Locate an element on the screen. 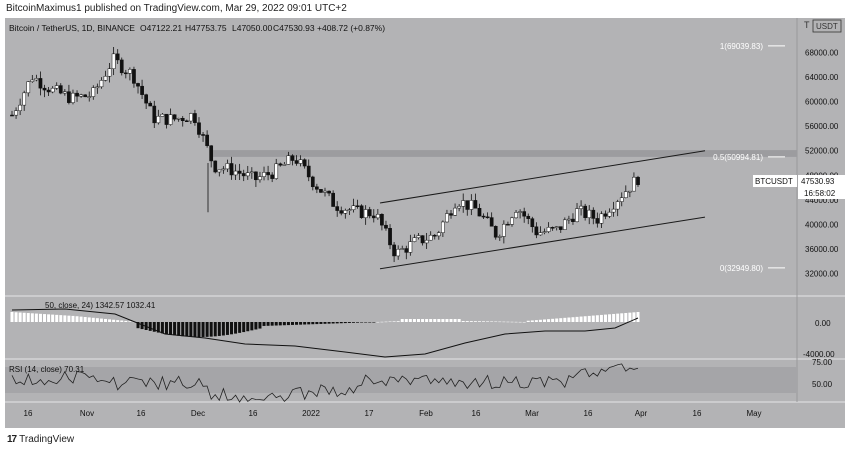  support-resistance-band is located at coordinates (505, 153).